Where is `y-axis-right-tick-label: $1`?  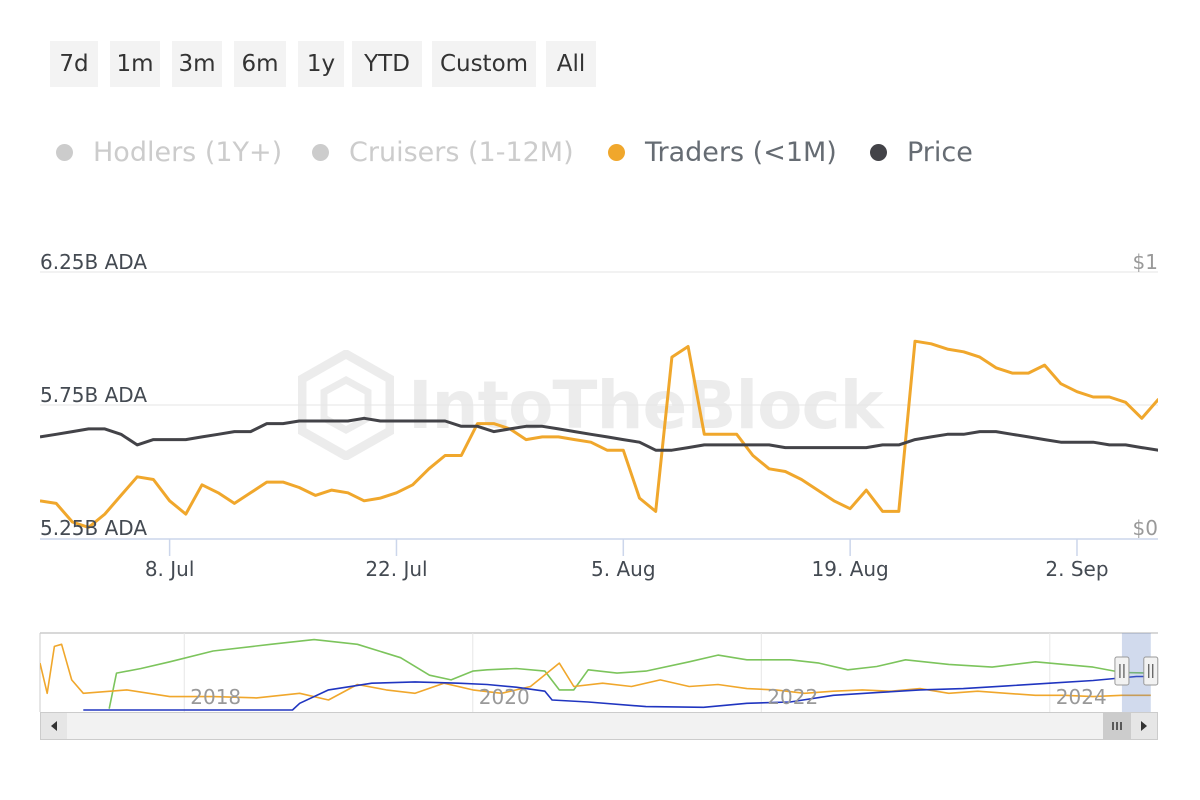 y-axis-right-tick-label: $1 is located at coordinates (1145, 262).